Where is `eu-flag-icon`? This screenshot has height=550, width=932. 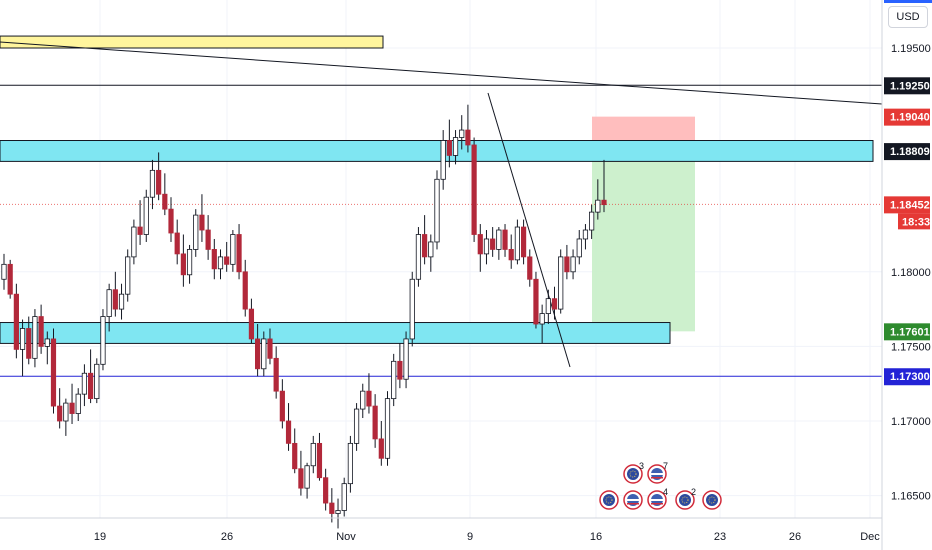
eu-flag-icon is located at coordinates (712, 500).